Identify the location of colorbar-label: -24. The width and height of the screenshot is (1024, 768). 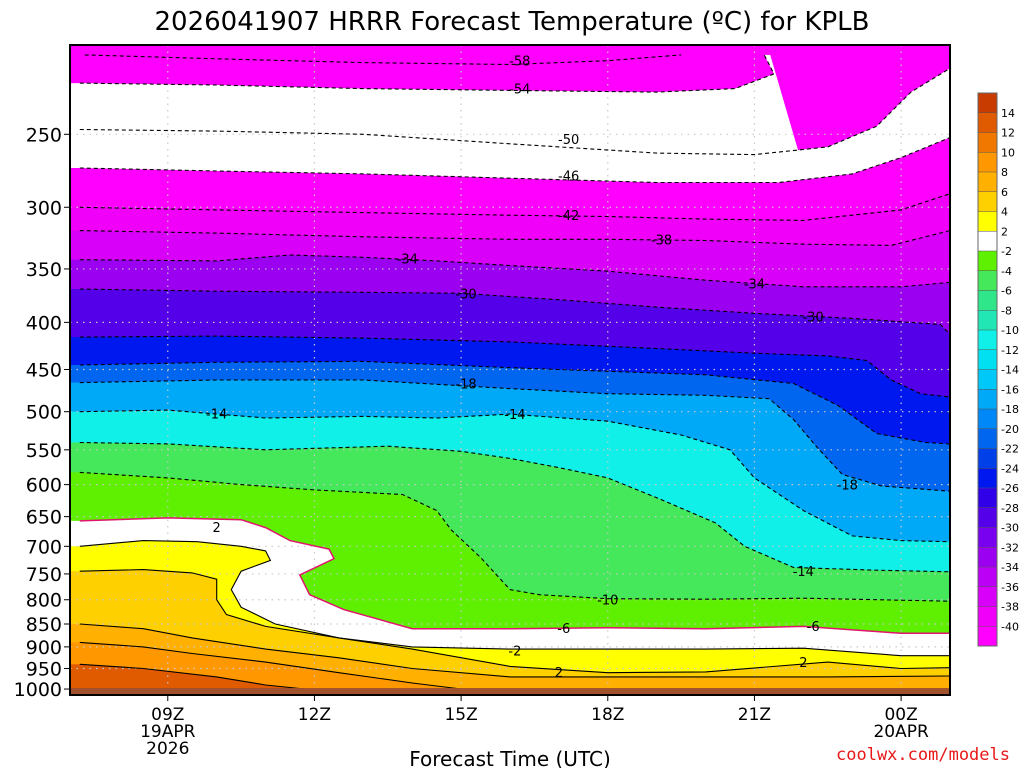
(1010, 468).